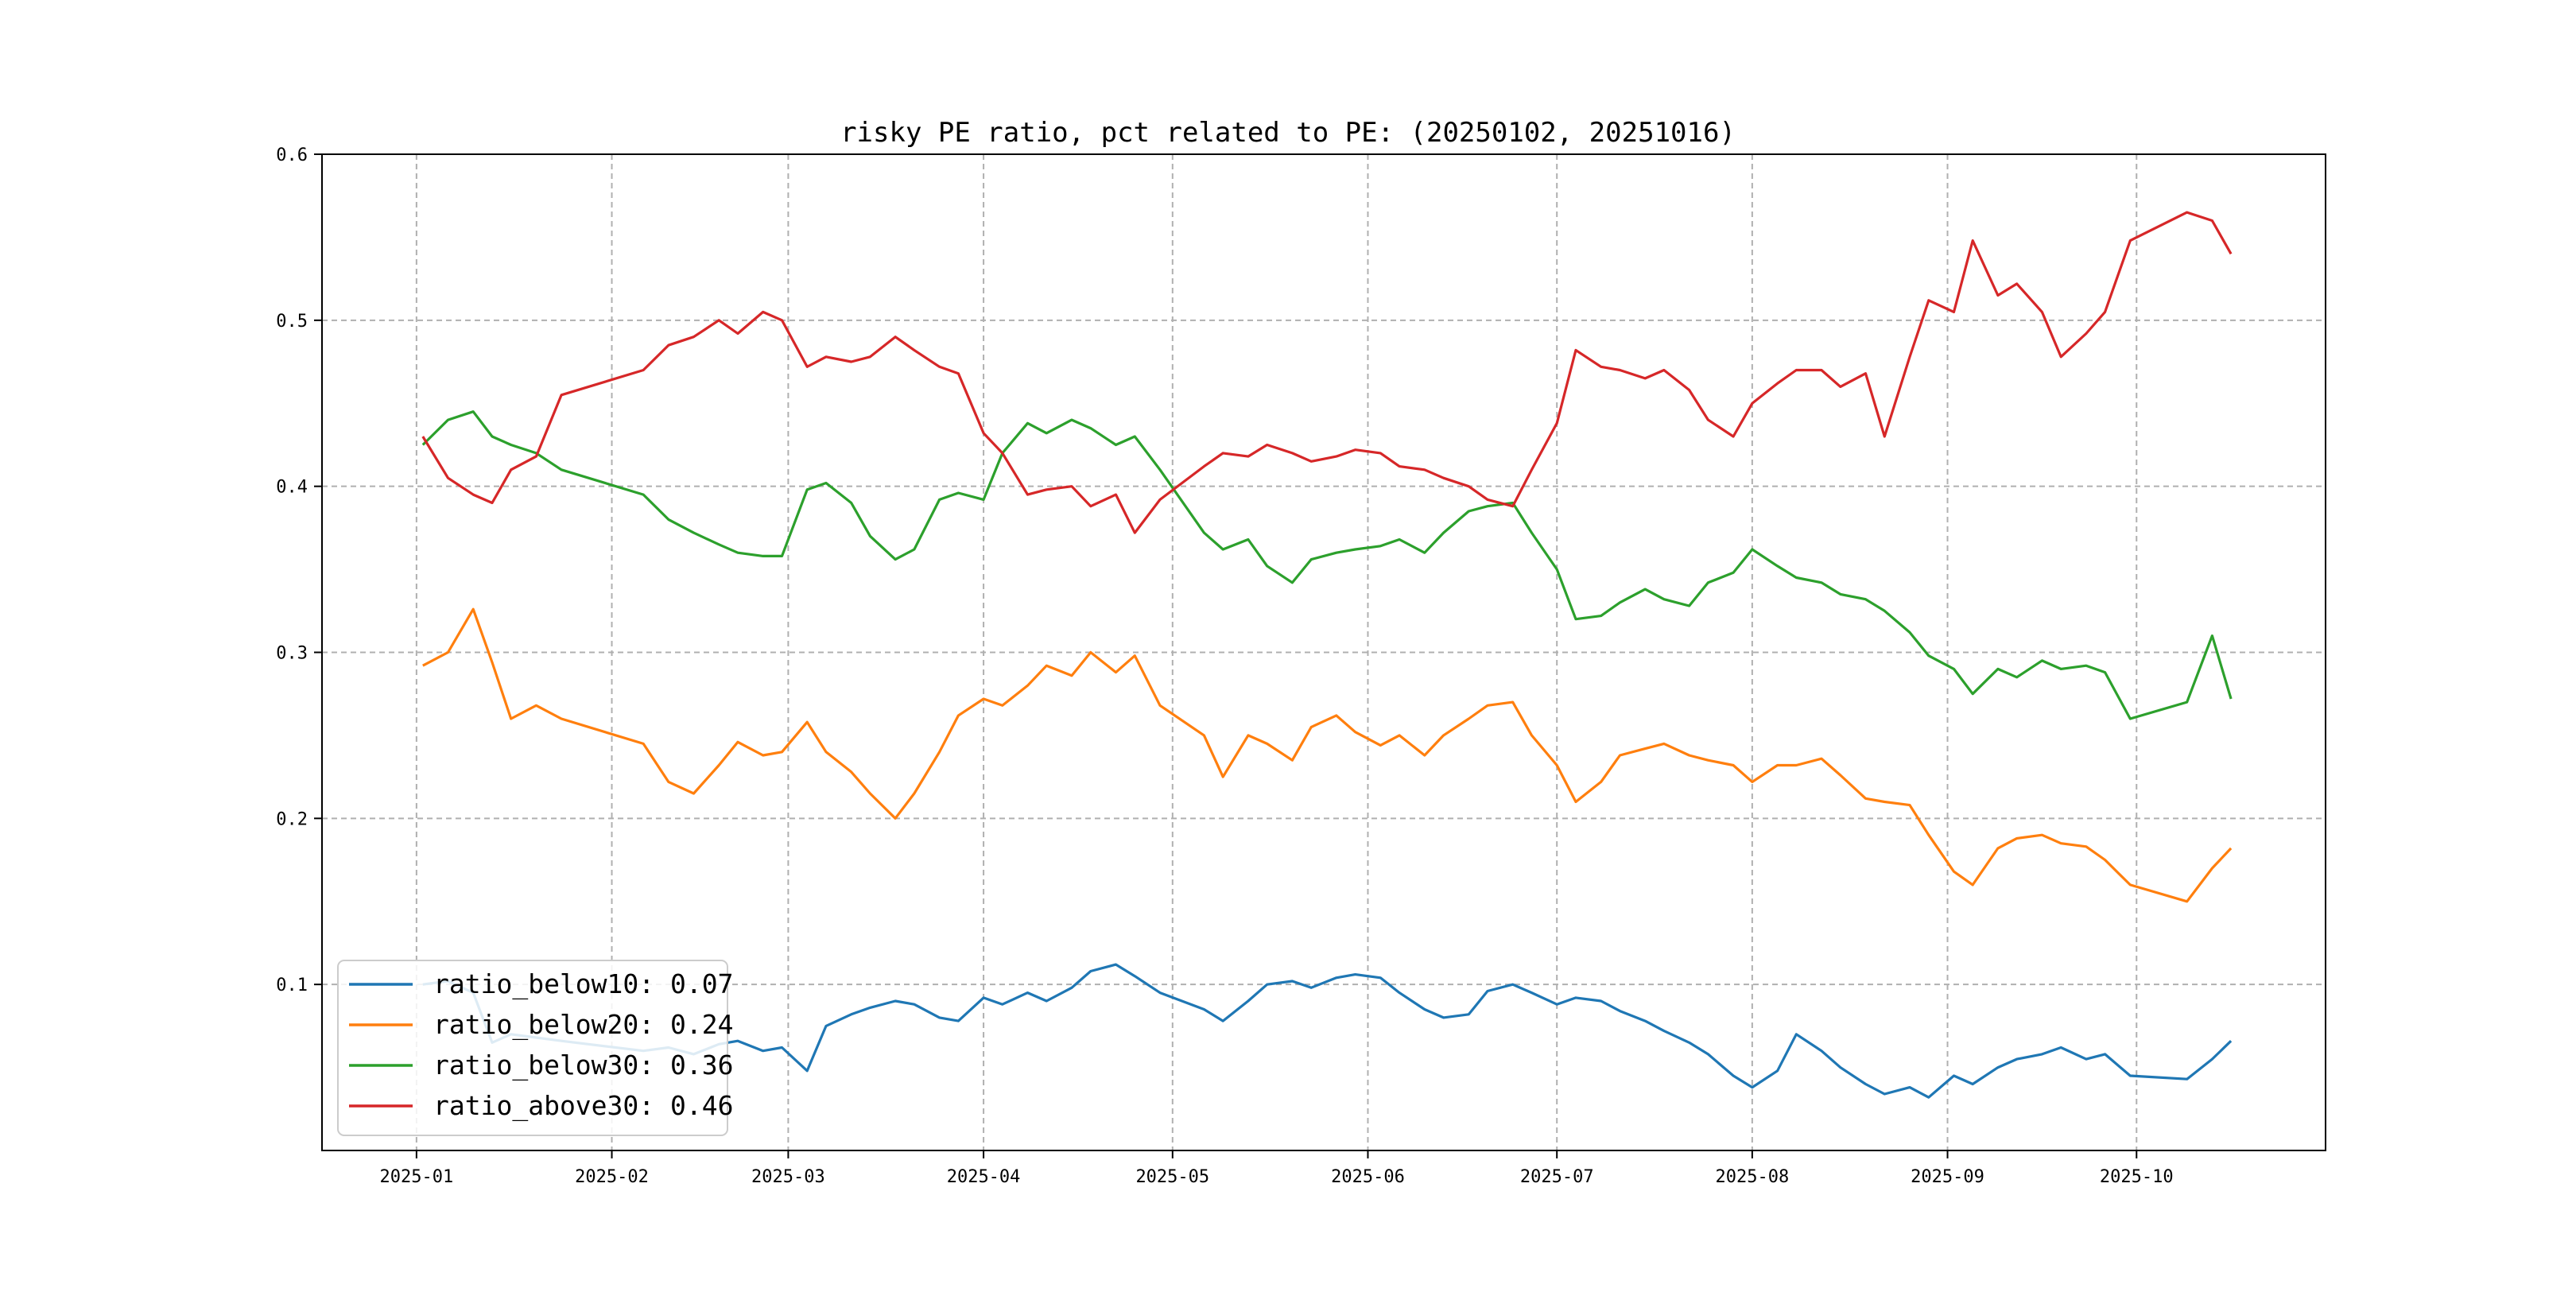 This screenshot has height=1292, width=2576. Describe the element at coordinates (788, 1177) in the screenshot. I see `x-tick-label: 2025-03` at that location.